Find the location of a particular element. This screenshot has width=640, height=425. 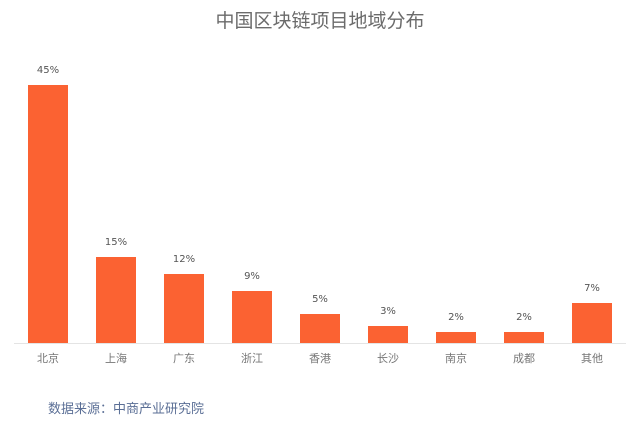

bar-value-label: 45% is located at coordinates (48, 70).